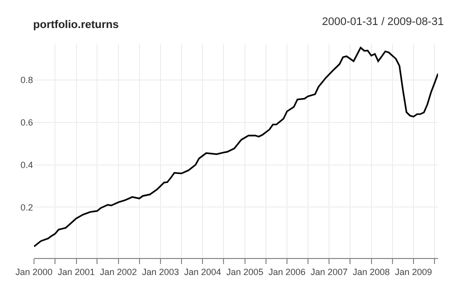 The width and height of the screenshot is (474, 292). What do you see at coordinates (76, 271) in the screenshot?
I see `x-tick-label: Jan 2001` at bounding box center [76, 271].